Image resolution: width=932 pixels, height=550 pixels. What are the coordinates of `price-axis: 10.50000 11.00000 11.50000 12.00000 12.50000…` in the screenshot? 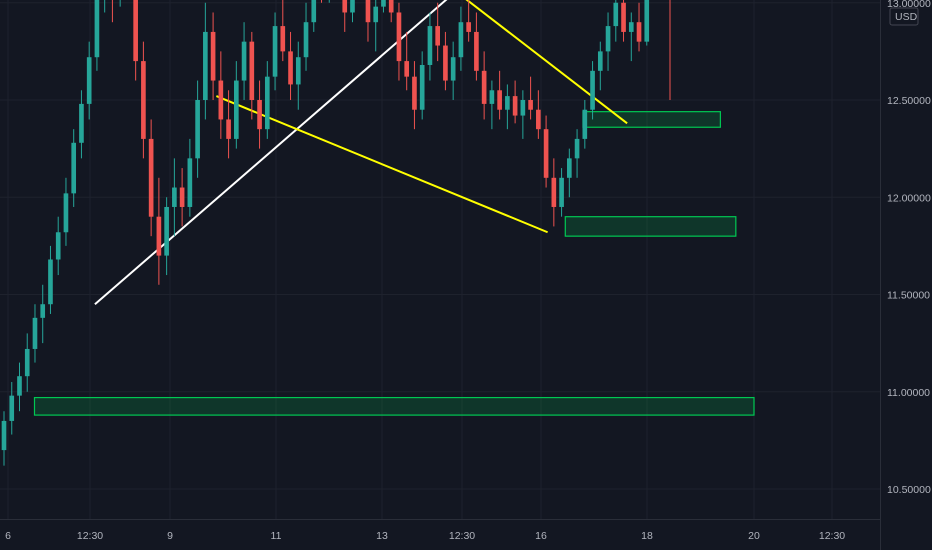 It's located at (909, 248).